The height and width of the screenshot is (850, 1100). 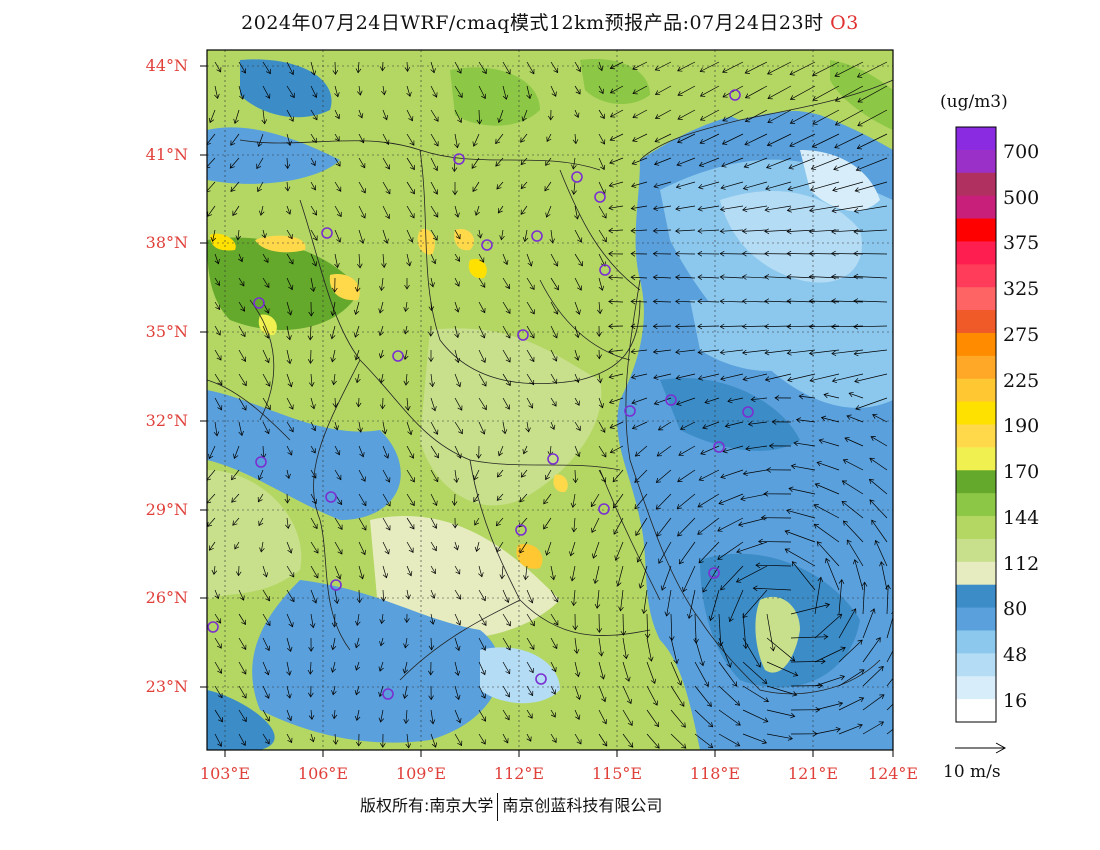 I want to click on wind-reference-arrow, so click(x=981, y=748).